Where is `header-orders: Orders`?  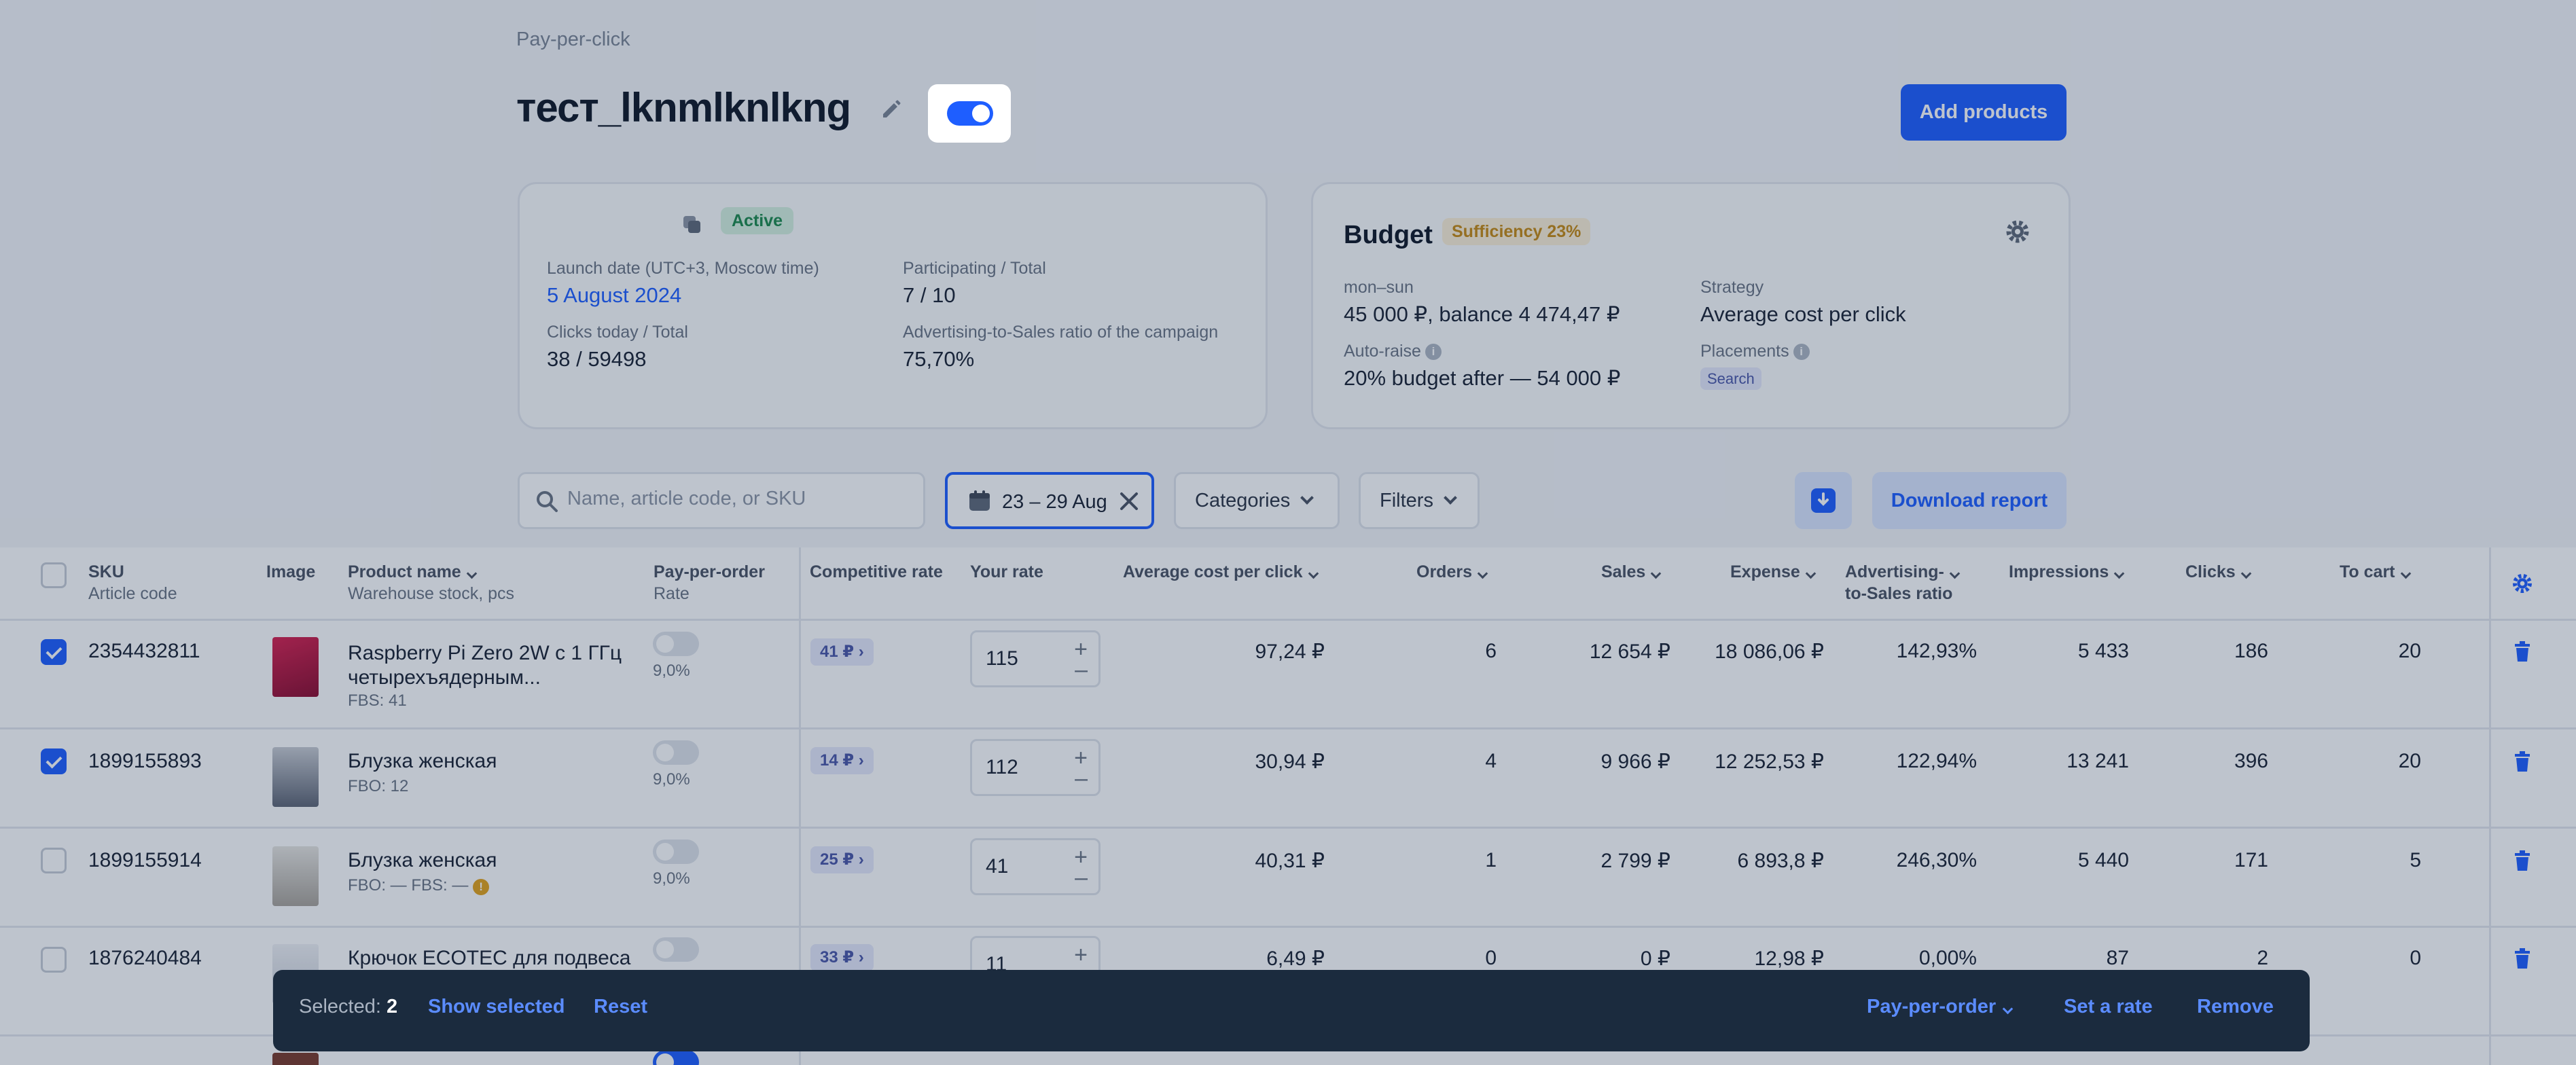
header-orders: Orders is located at coordinates (1452, 572).